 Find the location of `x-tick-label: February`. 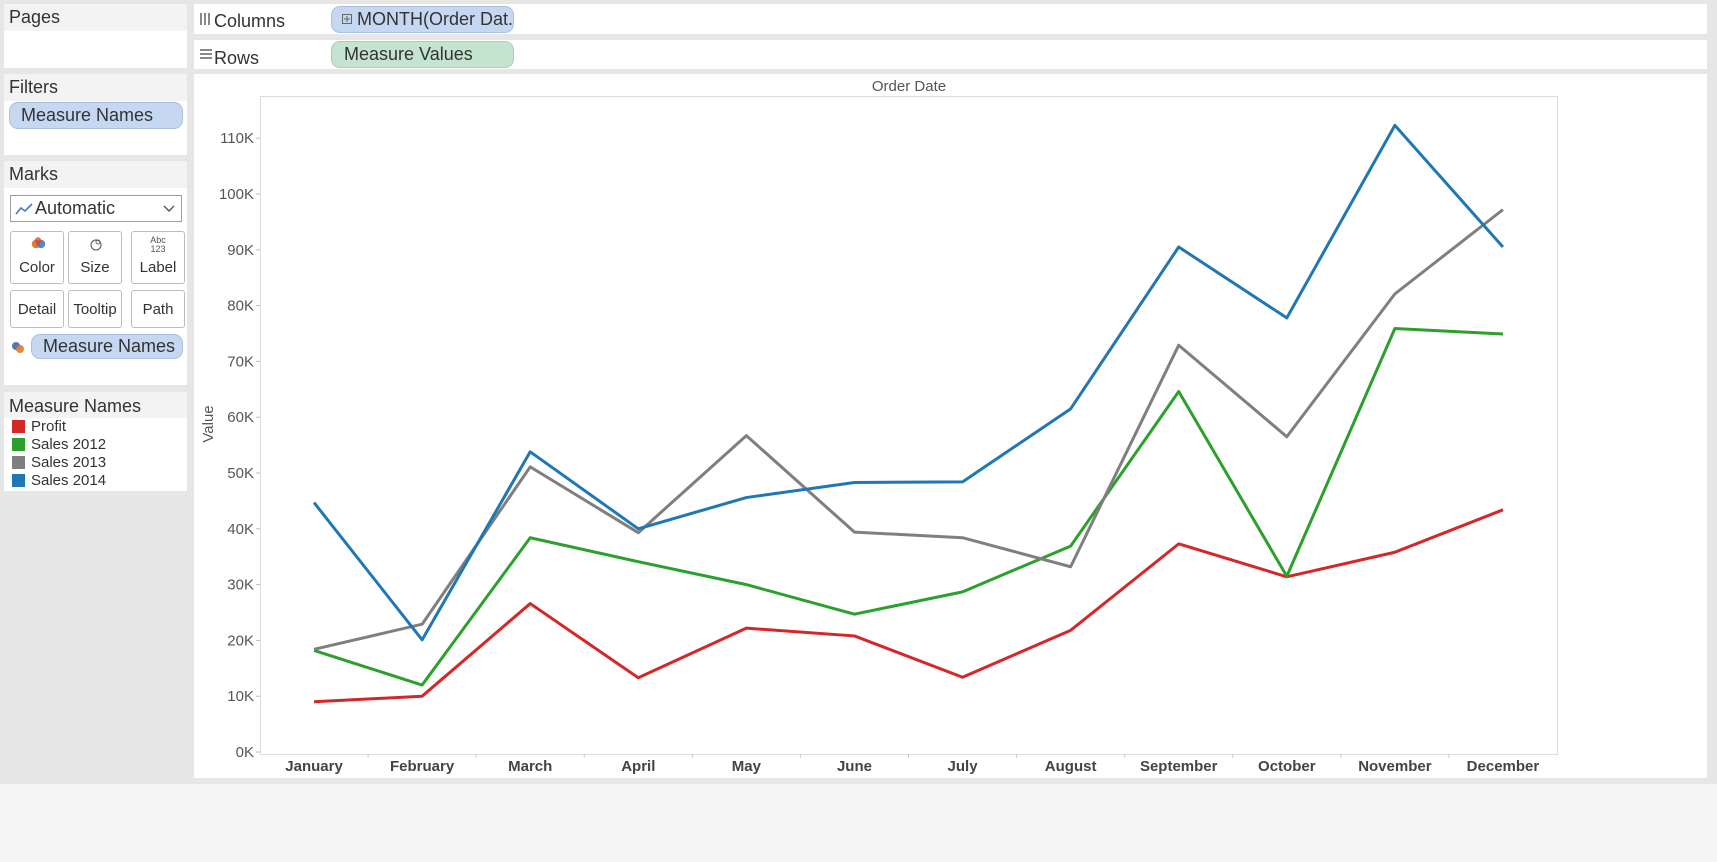

x-tick-label: February is located at coordinates (422, 766).